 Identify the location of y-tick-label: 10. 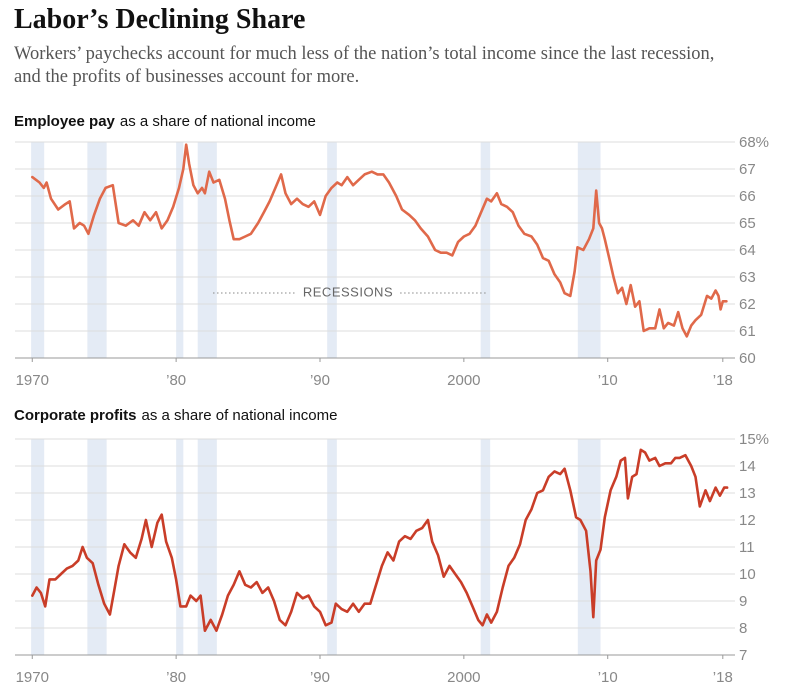
(747, 574).